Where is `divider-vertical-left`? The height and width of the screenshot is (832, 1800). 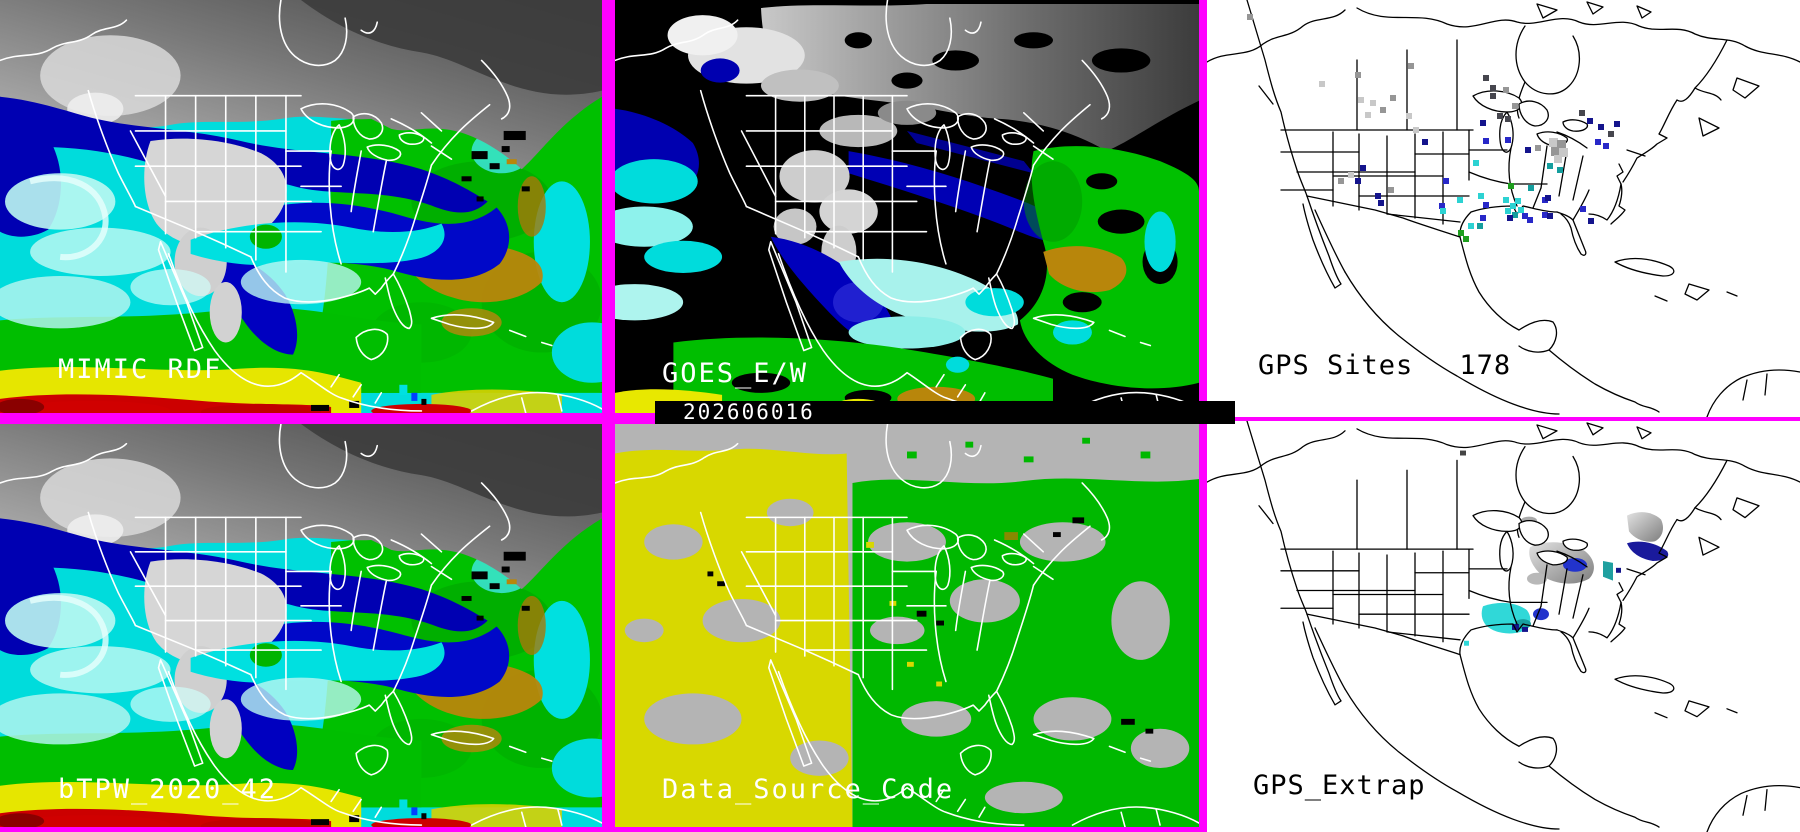 divider-vertical-left is located at coordinates (608, 416).